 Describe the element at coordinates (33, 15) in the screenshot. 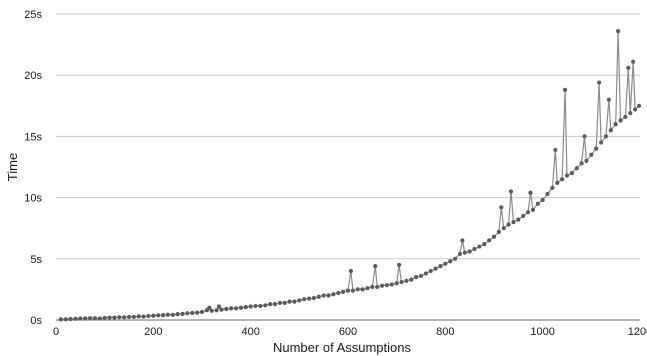

I see `y-tick-label: 25s` at that location.